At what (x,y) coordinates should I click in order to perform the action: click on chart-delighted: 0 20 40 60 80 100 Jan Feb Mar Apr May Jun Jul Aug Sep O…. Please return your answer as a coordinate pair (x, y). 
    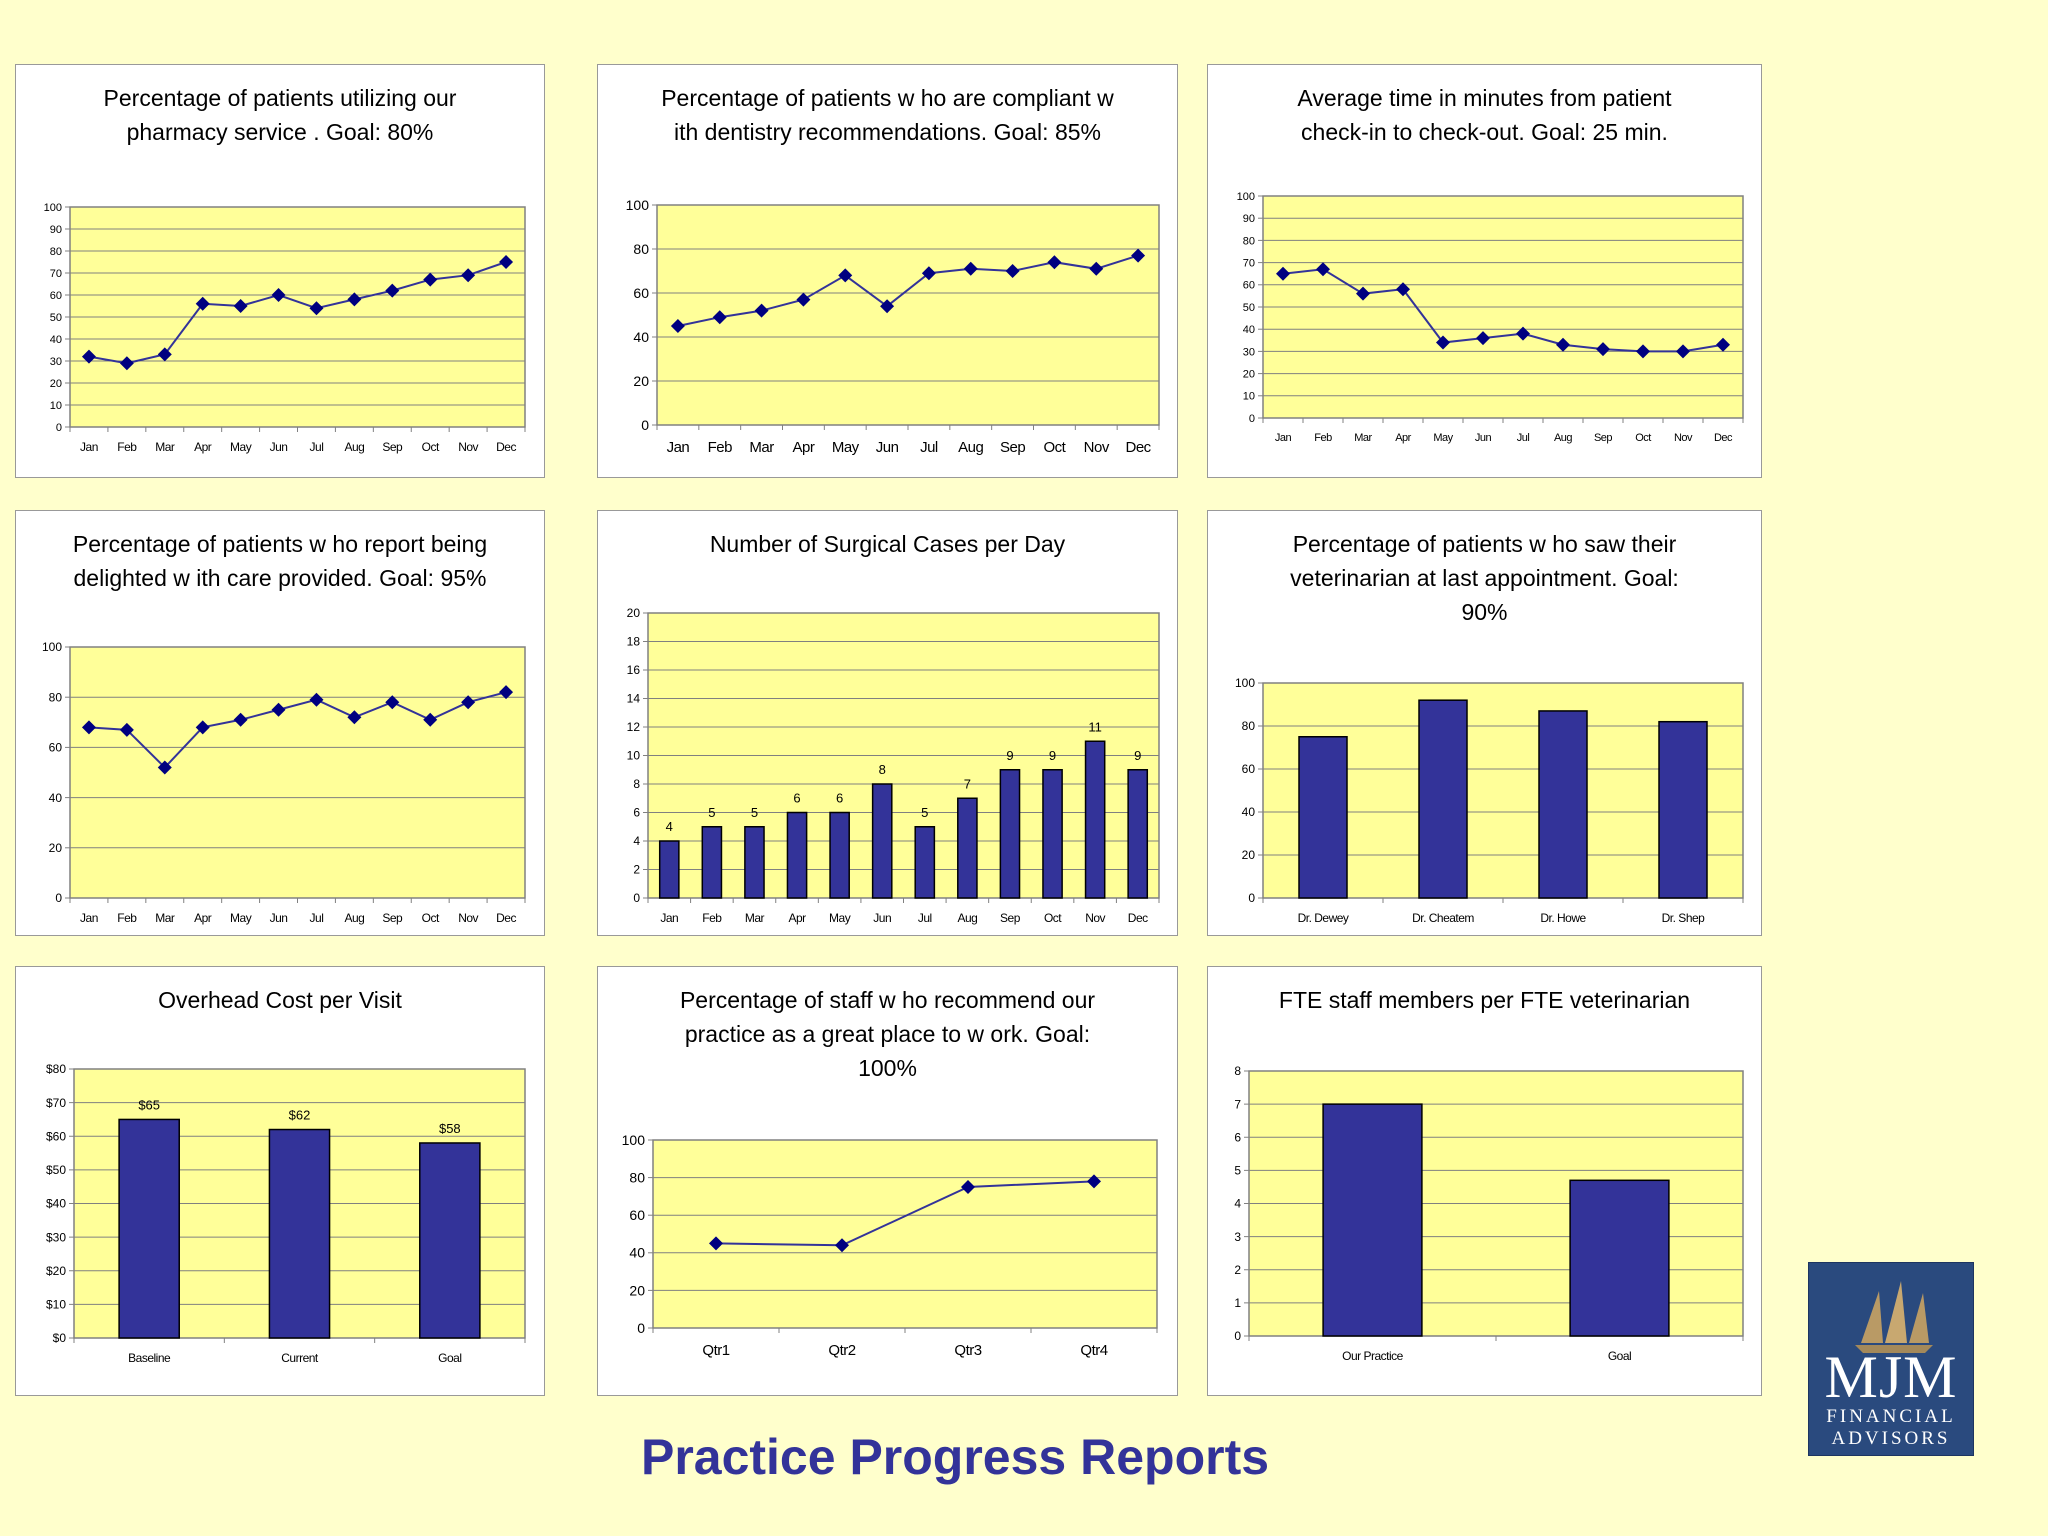
    Looking at the image, I should click on (284, 782).